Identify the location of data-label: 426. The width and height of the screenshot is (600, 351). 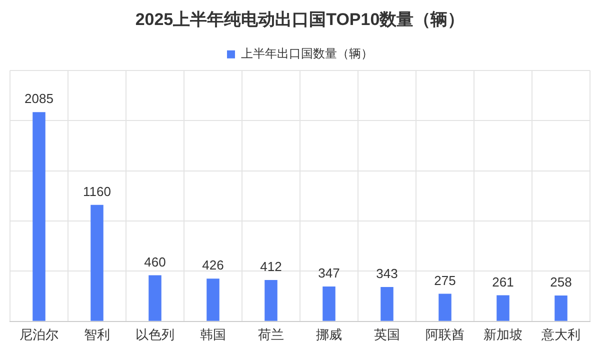
(213, 265).